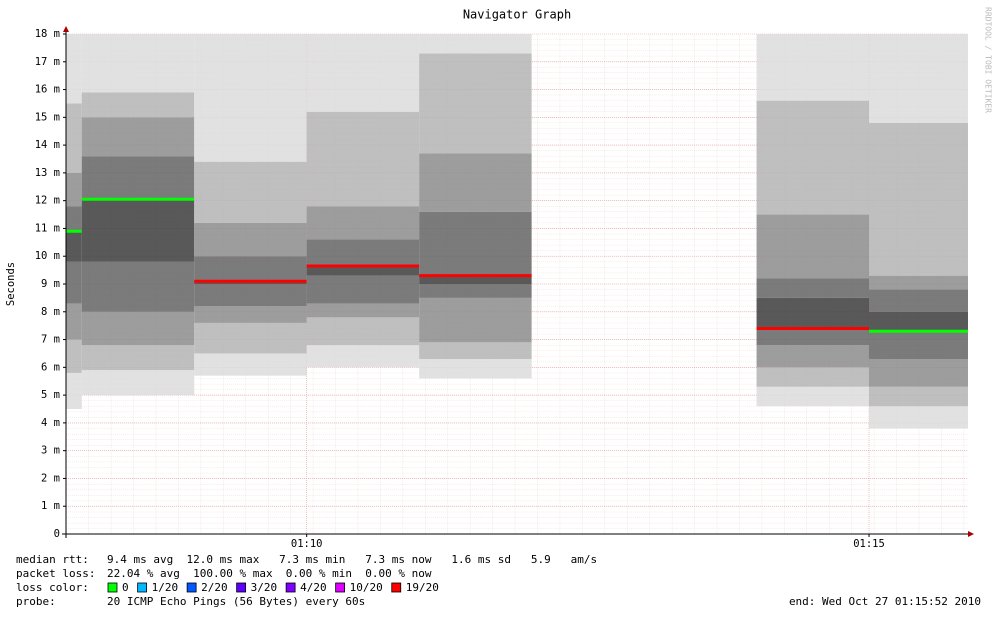  Describe the element at coordinates (47, 201) in the screenshot. I see `y-tick-label: 12 m` at that location.